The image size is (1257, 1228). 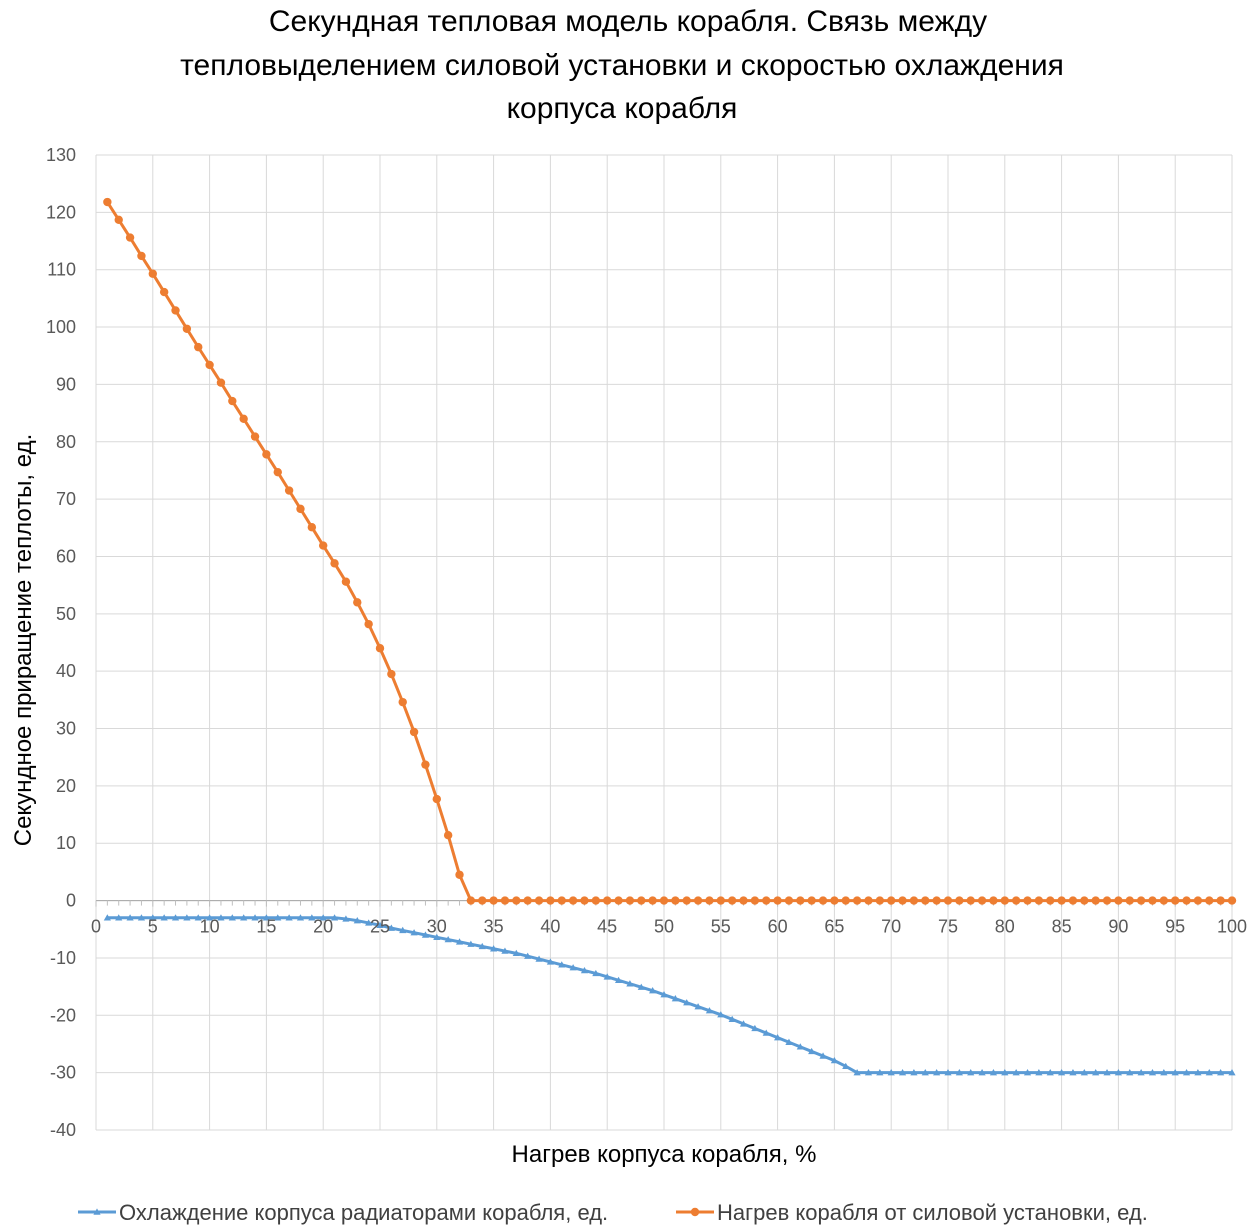 What do you see at coordinates (66, 556) in the screenshot?
I see `y-tick-label: 60` at bounding box center [66, 556].